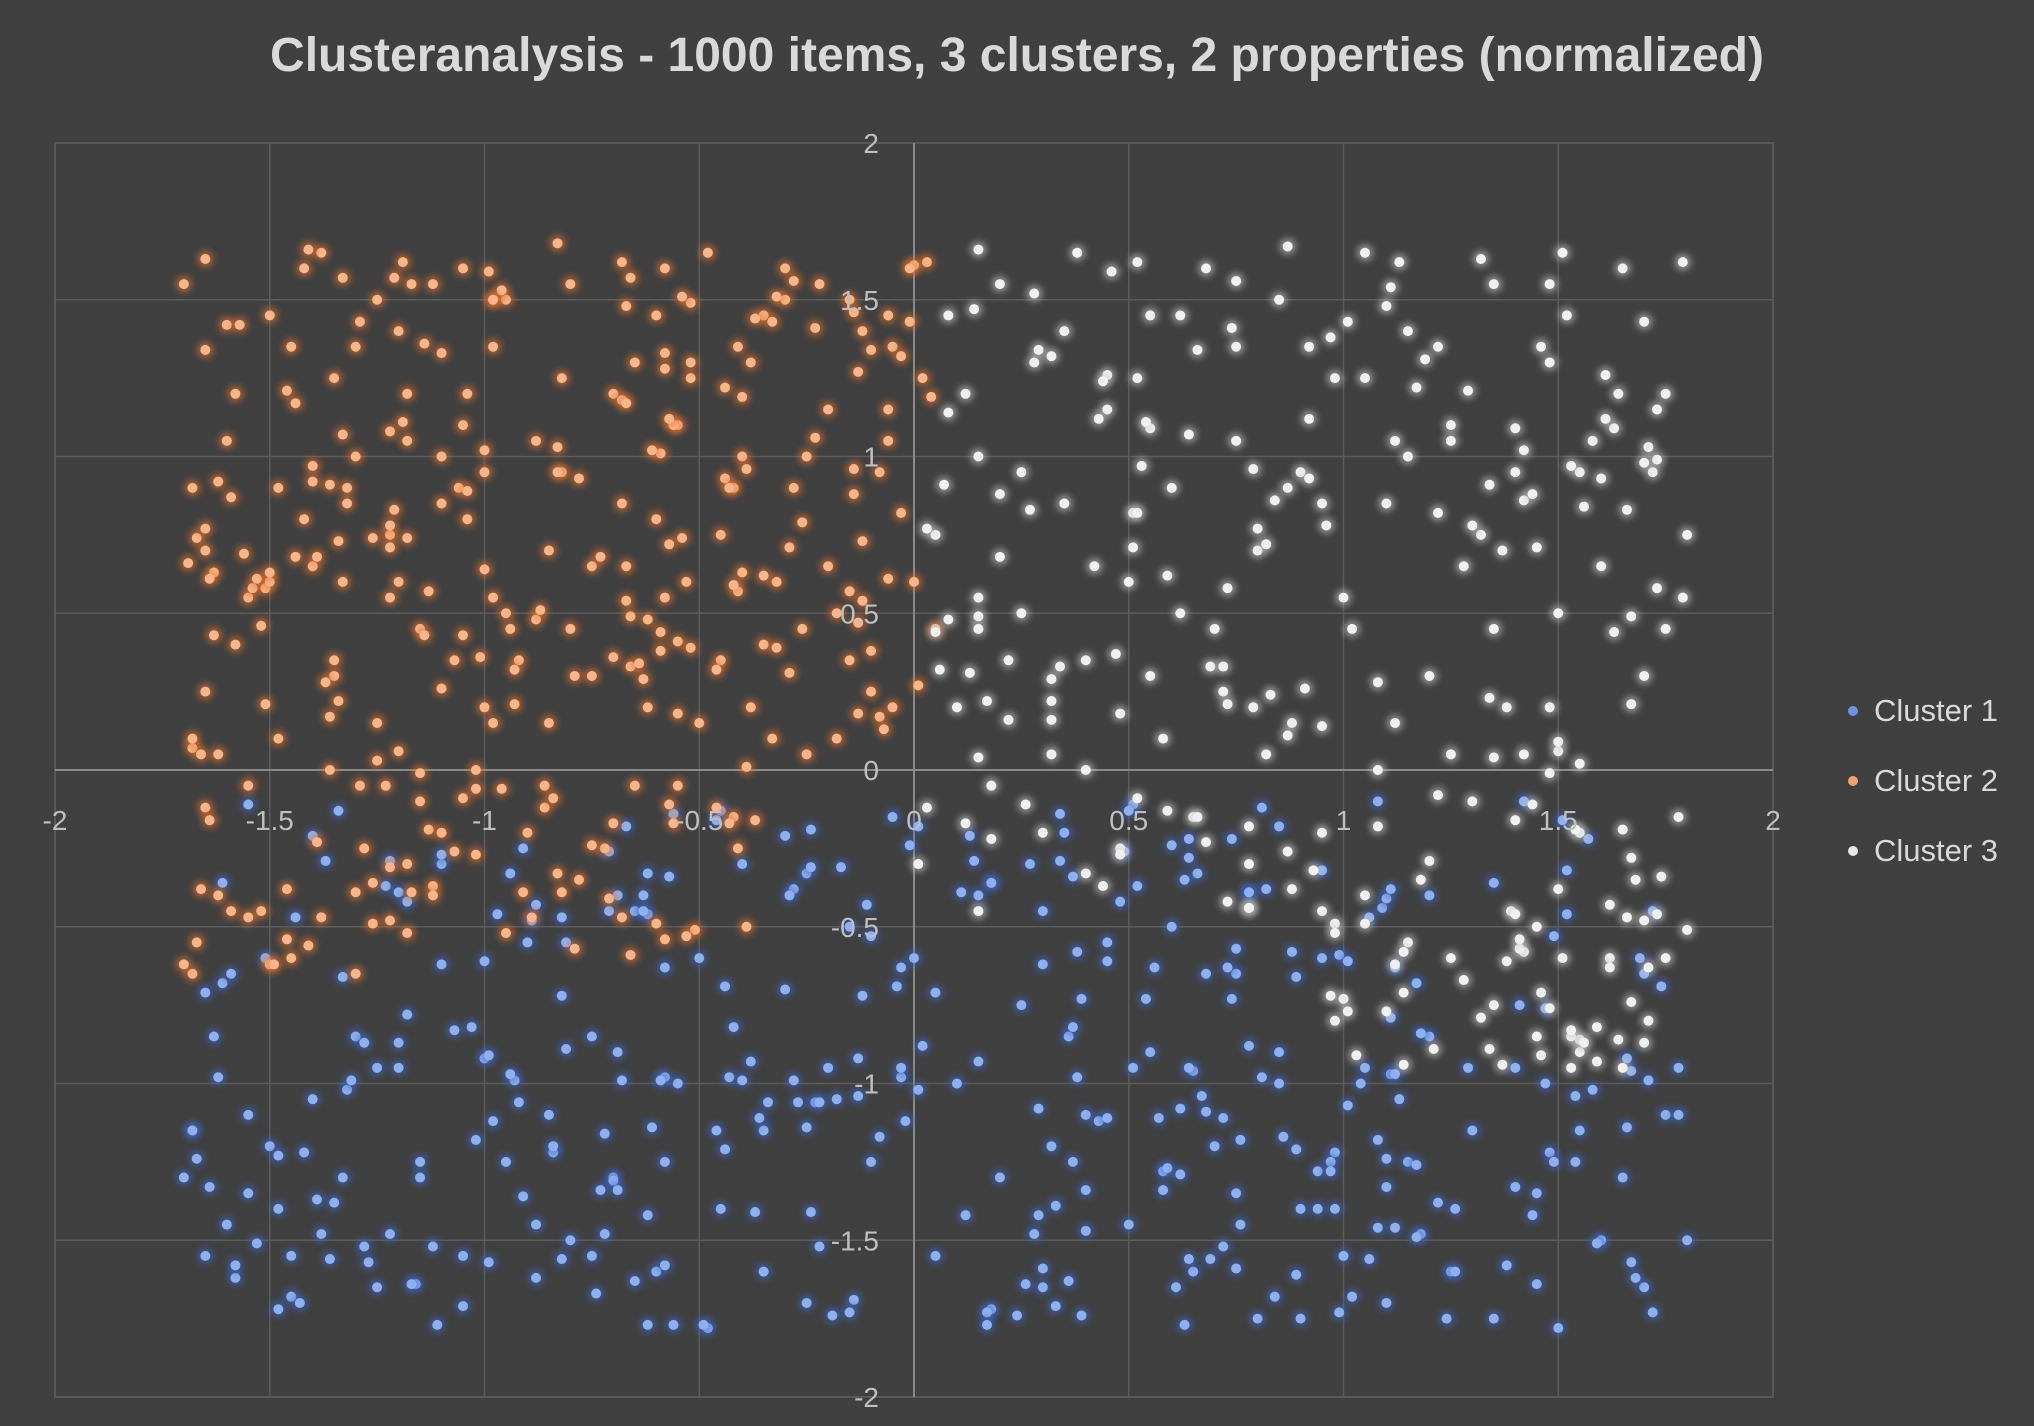 This screenshot has width=2034, height=1426. What do you see at coordinates (1936, 710) in the screenshot?
I see `legend-label-cluster-1: Cluster 1` at bounding box center [1936, 710].